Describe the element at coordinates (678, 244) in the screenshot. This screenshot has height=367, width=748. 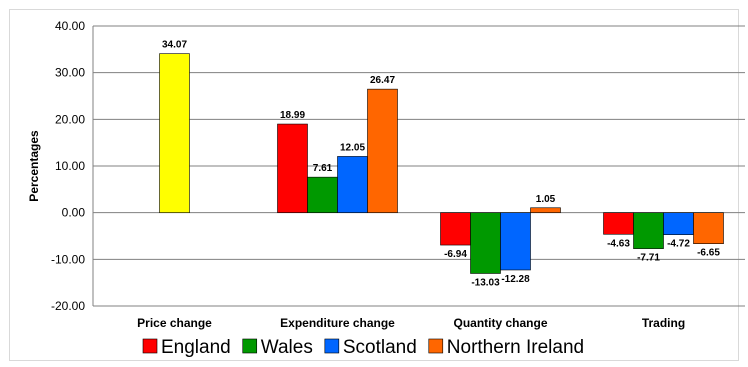
I see `data-label: -4.72` at that location.